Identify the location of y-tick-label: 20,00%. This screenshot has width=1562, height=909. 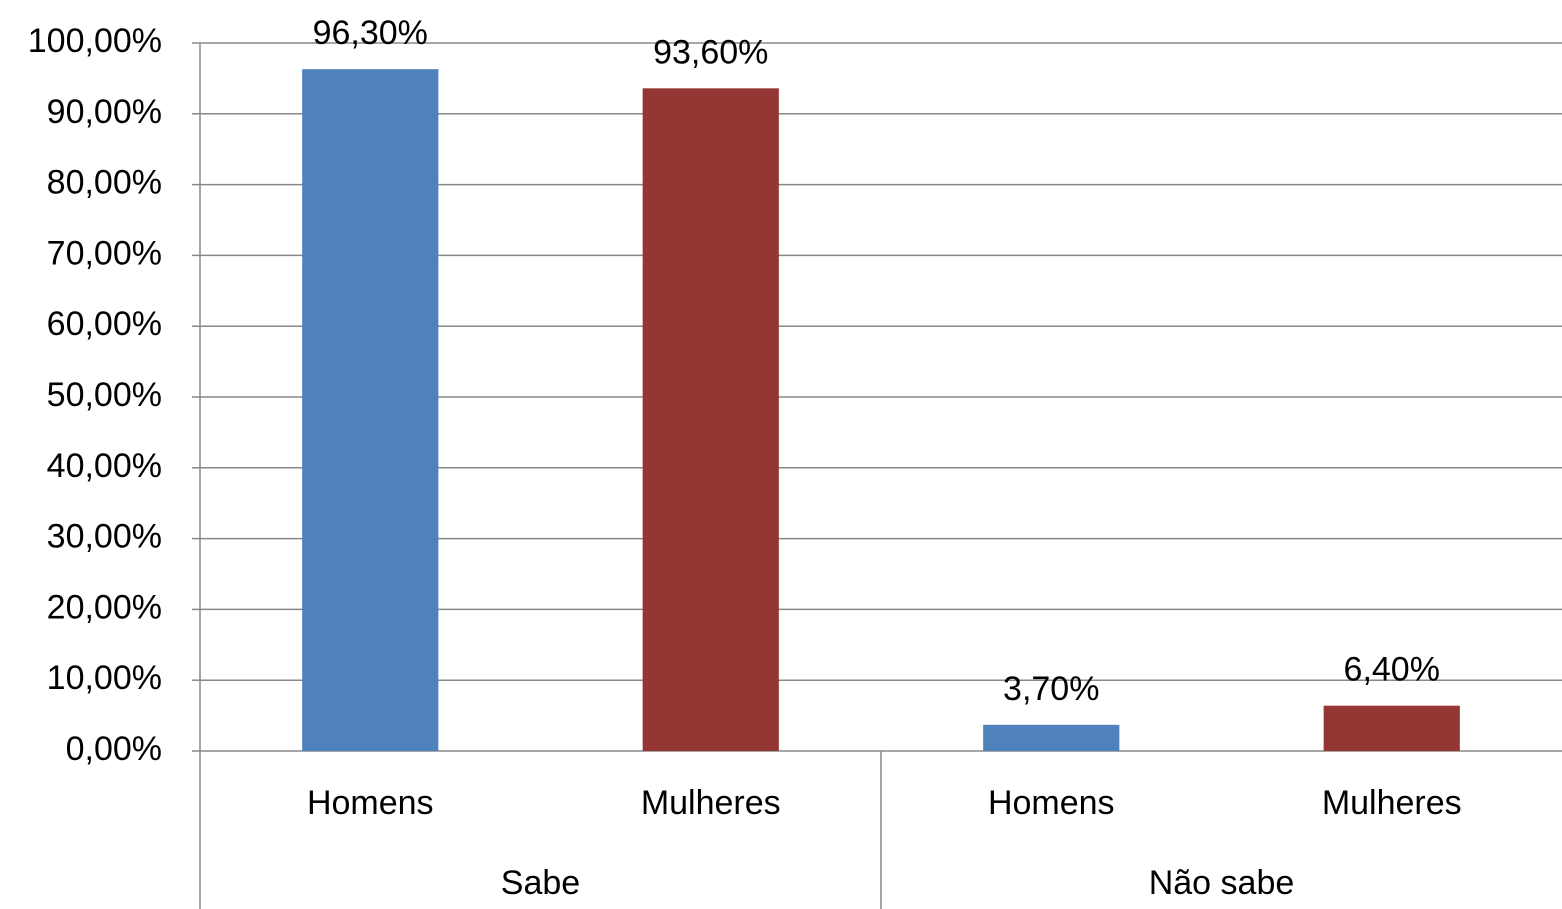
(104, 607).